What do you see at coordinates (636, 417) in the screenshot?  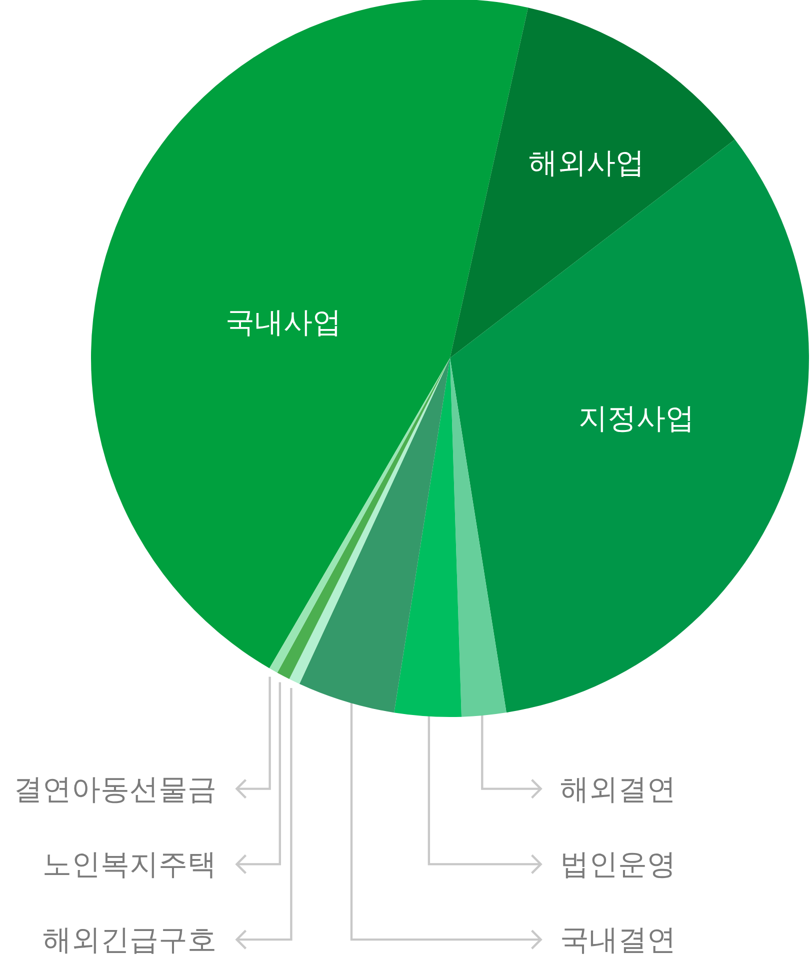 I see `slice-label: 지정사업` at bounding box center [636, 417].